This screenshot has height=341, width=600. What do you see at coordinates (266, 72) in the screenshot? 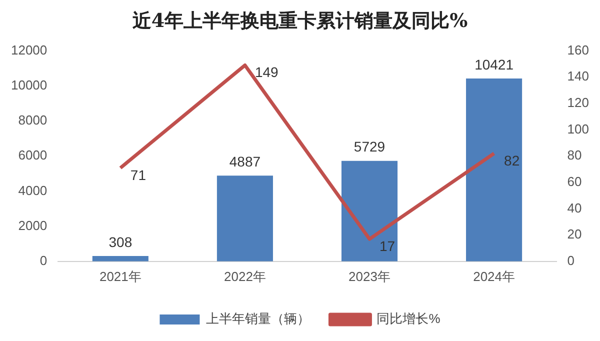
I see `data-label: 149` at bounding box center [266, 72].